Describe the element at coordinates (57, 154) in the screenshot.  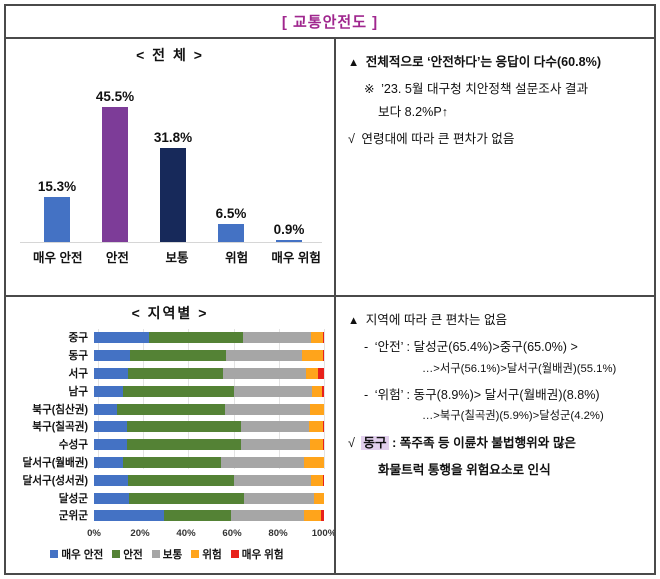
I see `bar-column: 15.3%` at that location.